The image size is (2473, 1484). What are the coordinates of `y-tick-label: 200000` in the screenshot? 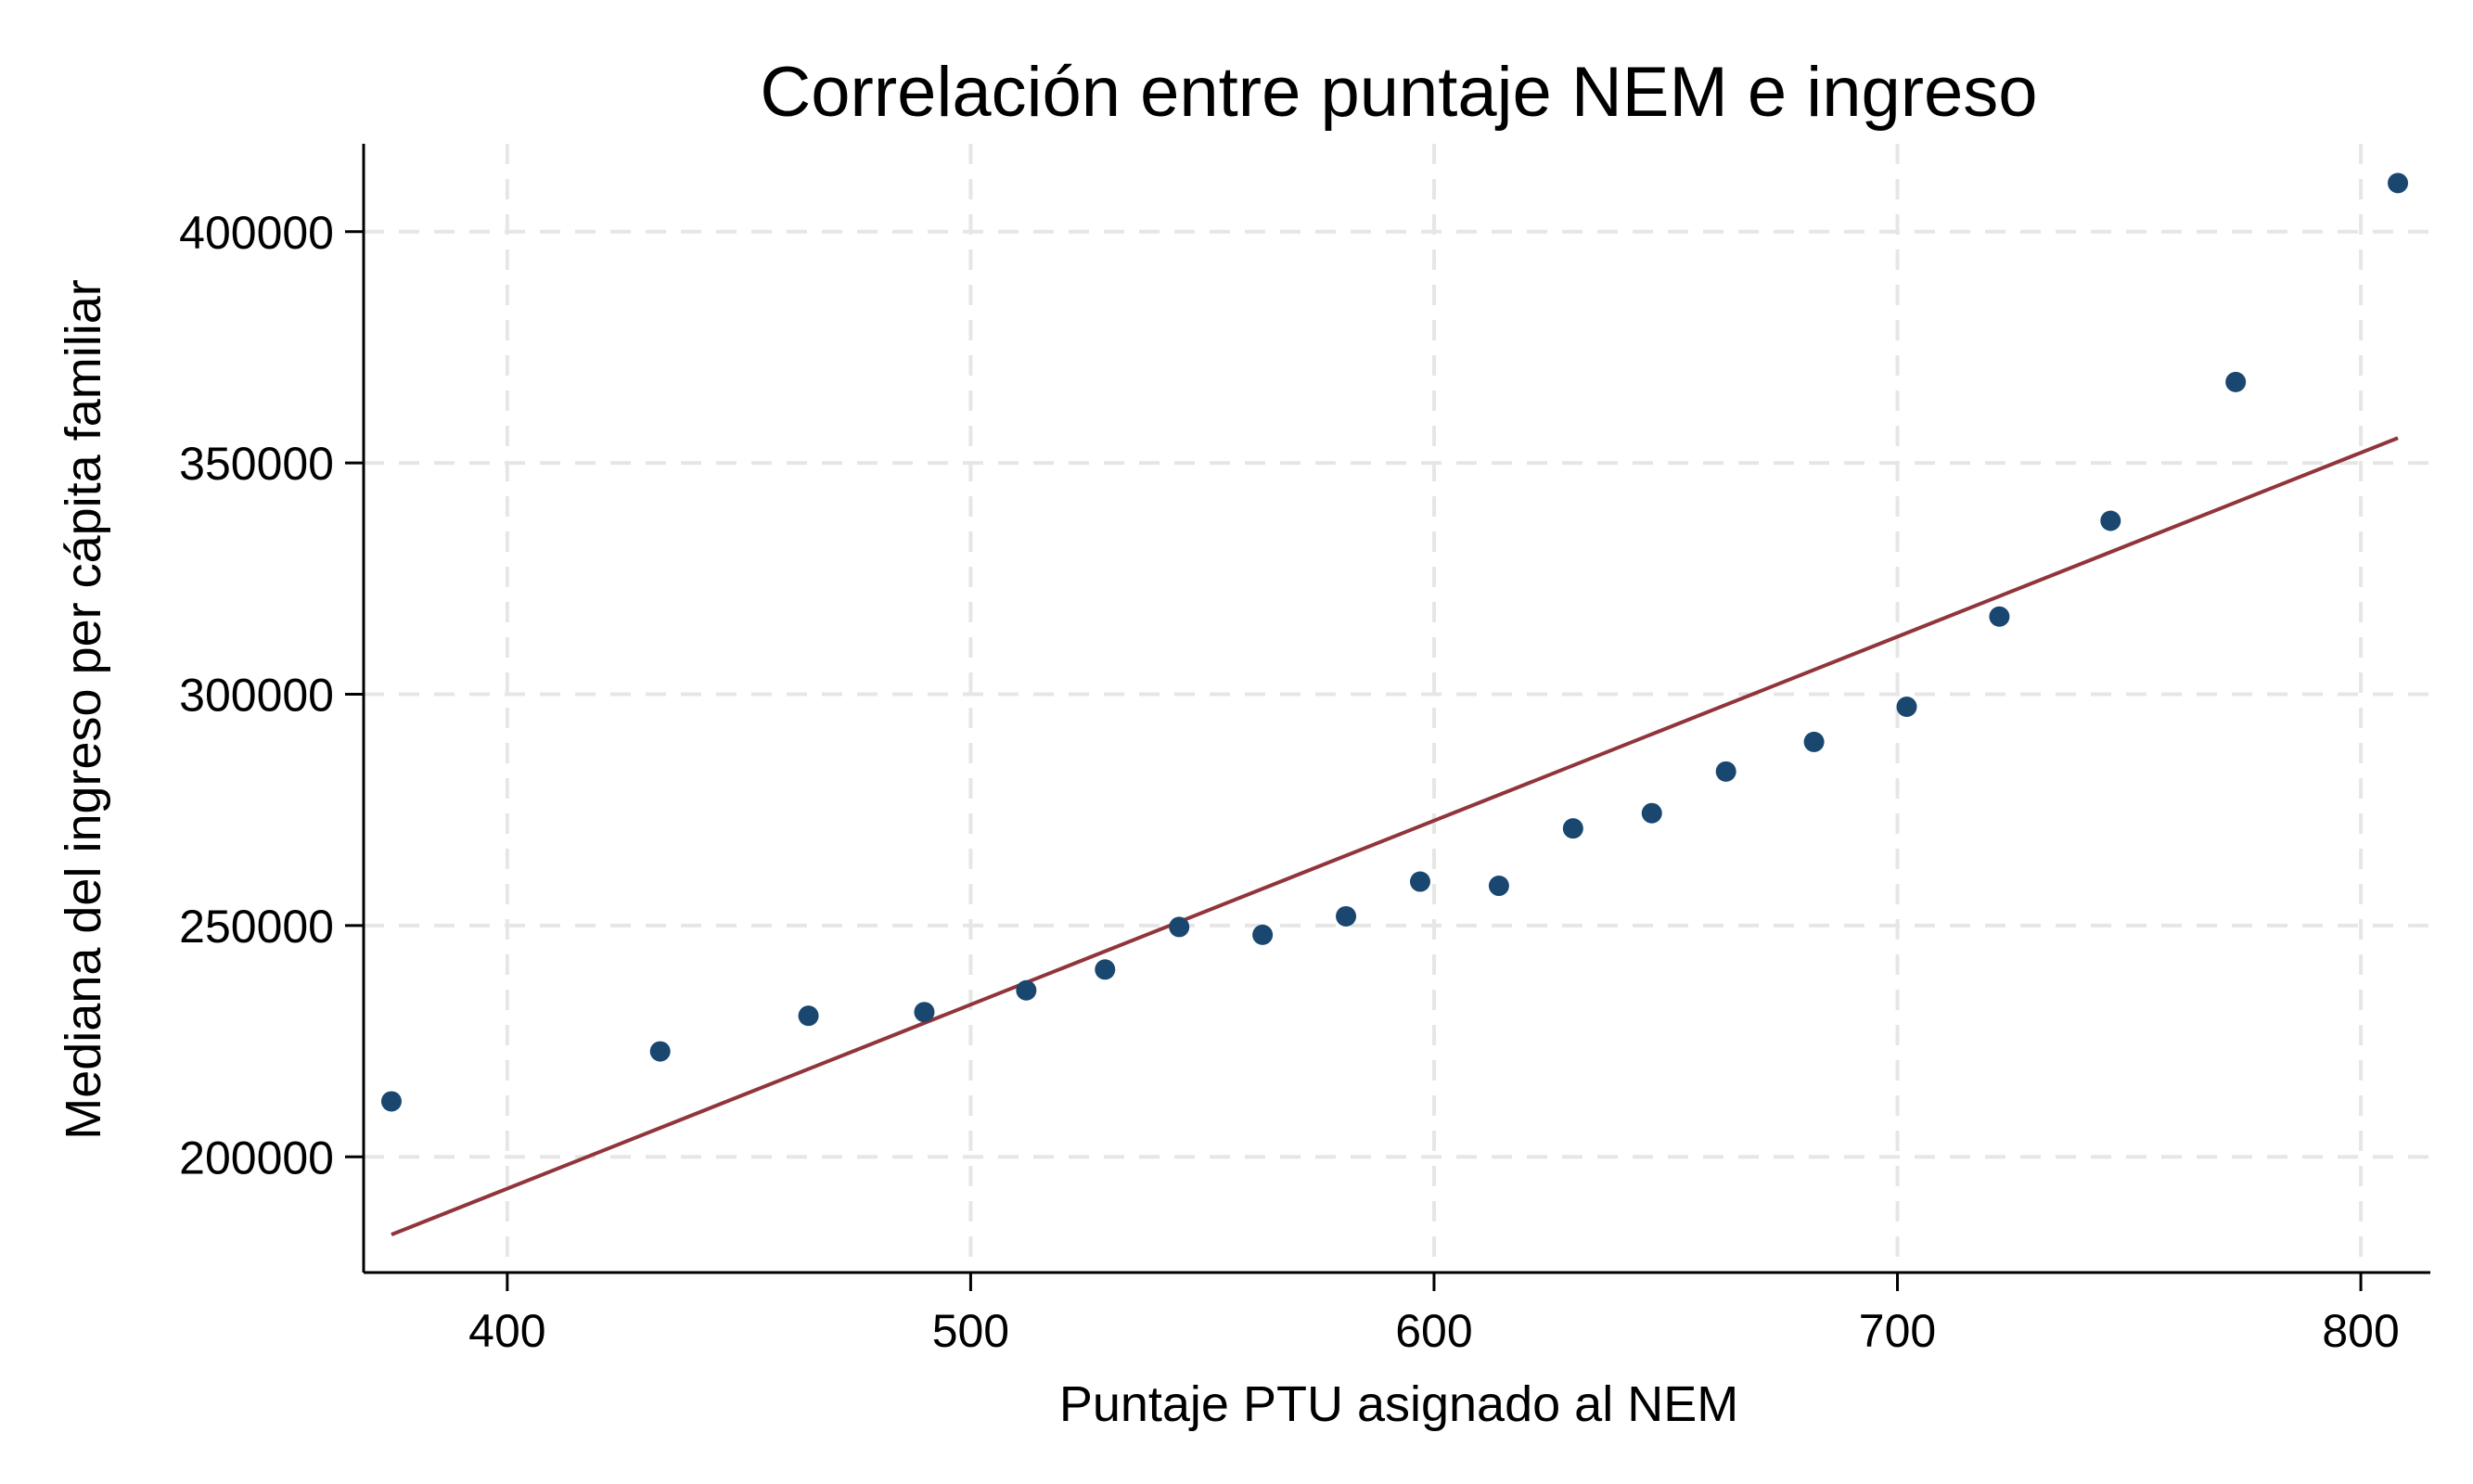 It's located at (256, 1157).